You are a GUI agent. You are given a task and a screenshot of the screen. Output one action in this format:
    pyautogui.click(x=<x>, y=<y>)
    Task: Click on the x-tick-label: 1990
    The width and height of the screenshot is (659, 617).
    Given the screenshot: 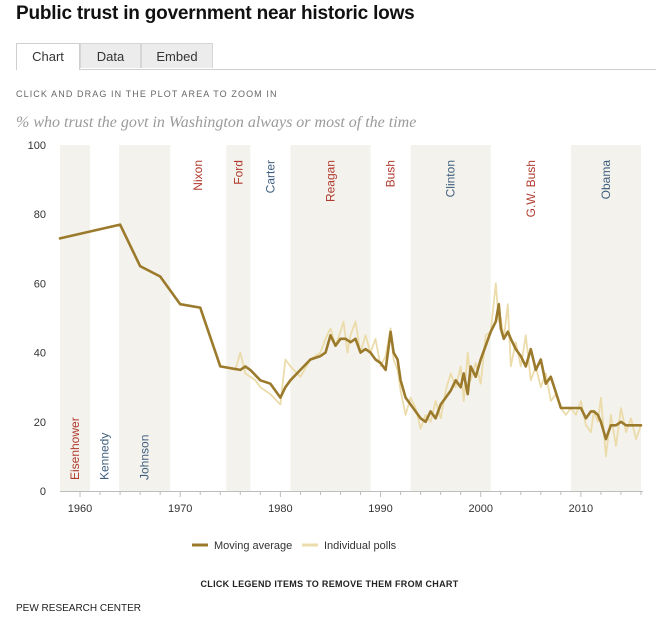 What is the action you would take?
    pyautogui.click(x=380, y=509)
    